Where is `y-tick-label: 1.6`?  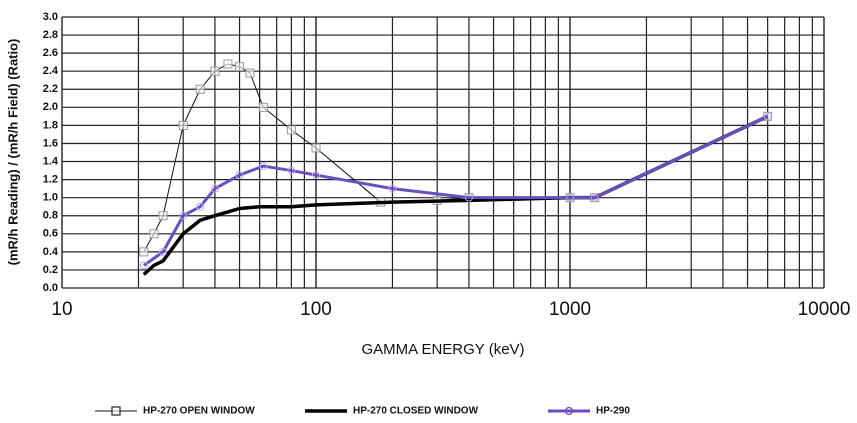 y-tick-label: 1.6 is located at coordinates (50, 143).